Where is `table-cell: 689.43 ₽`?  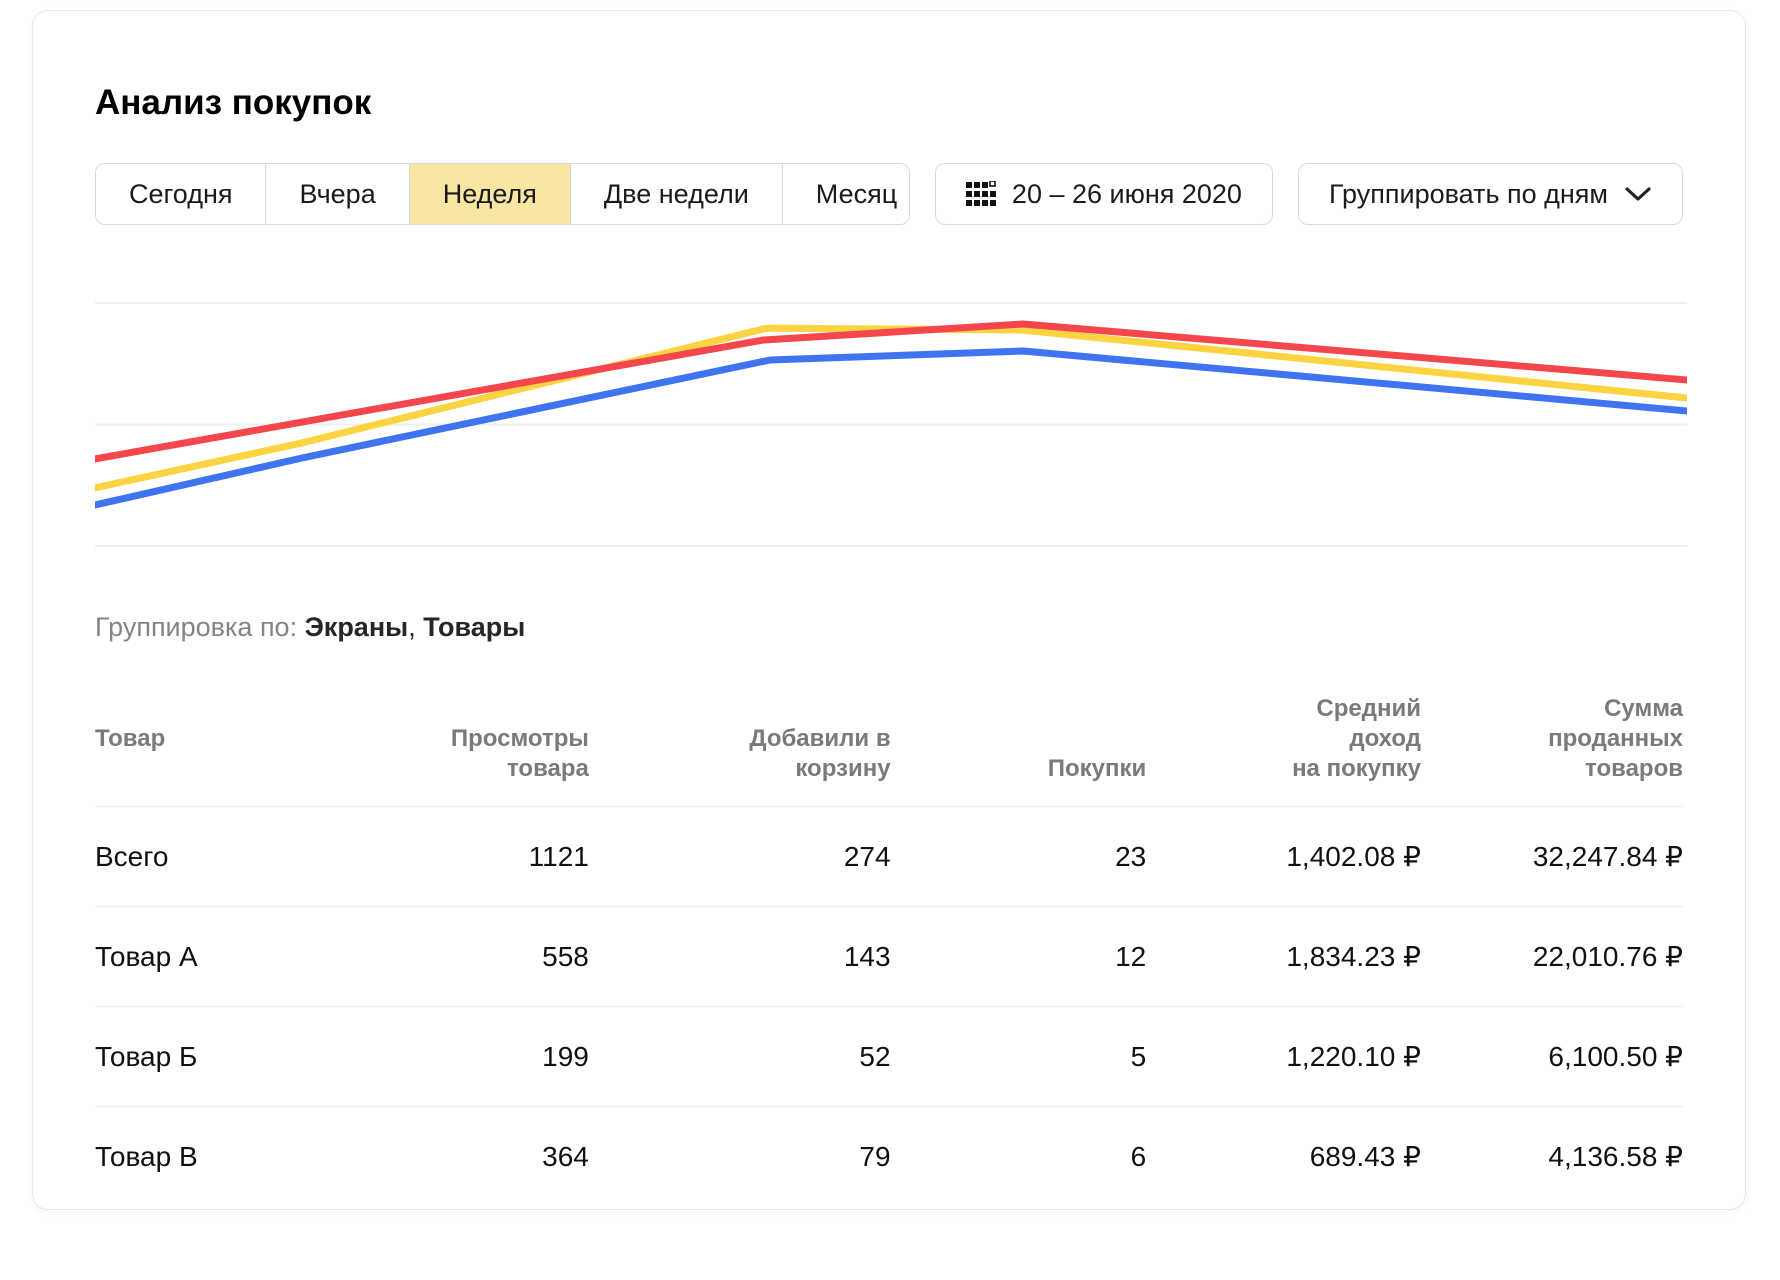 table-cell: 689.43 ₽ is located at coordinates (1365, 1156).